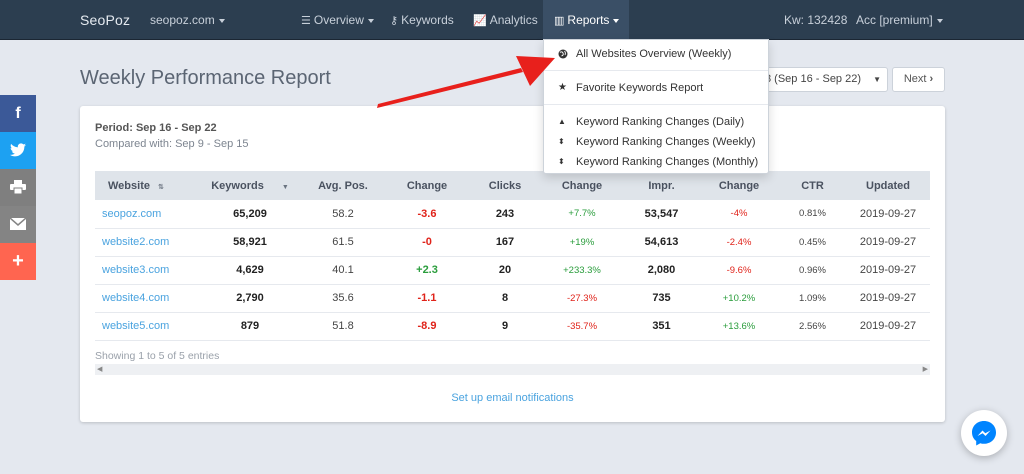 Image resolution: width=1024 pixels, height=474 pixels. What do you see at coordinates (505, 270) in the screenshot?
I see `clicks-cell: 20` at bounding box center [505, 270].